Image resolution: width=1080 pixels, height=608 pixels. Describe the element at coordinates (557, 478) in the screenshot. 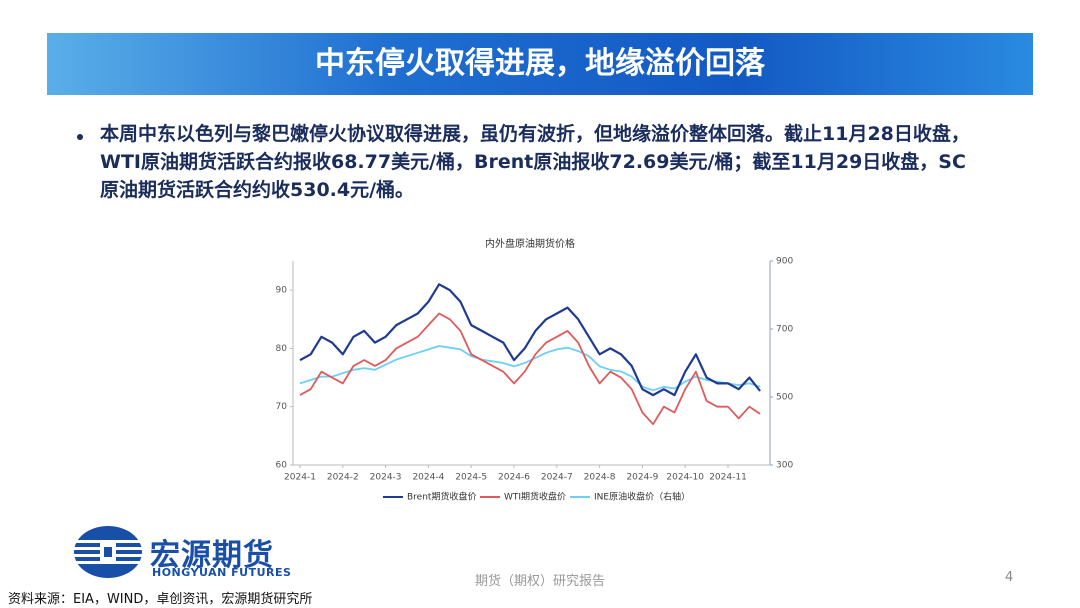

I see `x-tick-label: 2024-7` at that location.